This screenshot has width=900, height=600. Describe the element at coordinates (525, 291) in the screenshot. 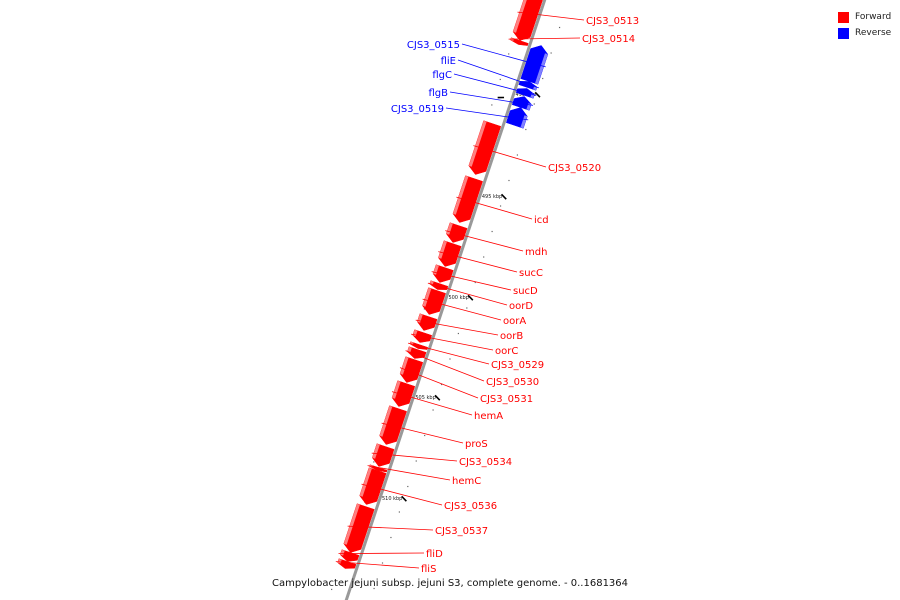

I see `feature-label: sucD` at that location.